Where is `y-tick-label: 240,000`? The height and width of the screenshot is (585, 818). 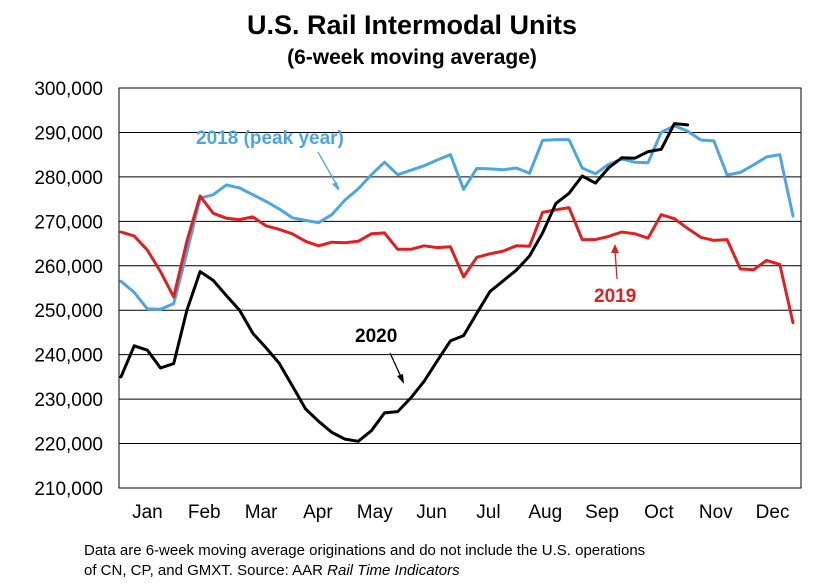
y-tick-label: 240,000 is located at coordinates (68, 356).